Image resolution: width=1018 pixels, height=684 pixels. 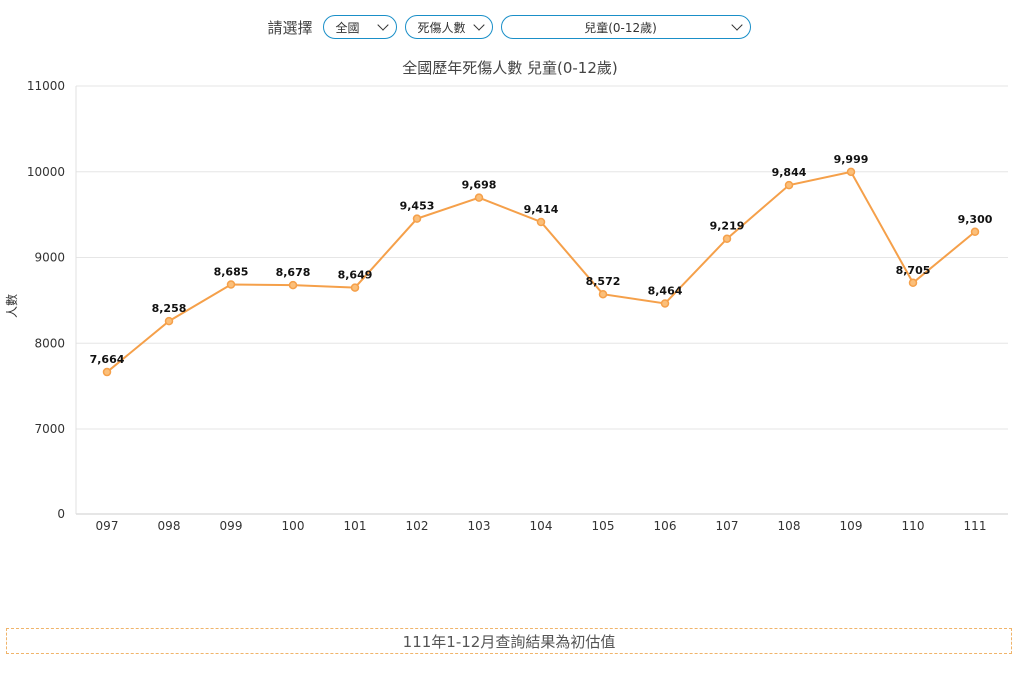 What do you see at coordinates (231, 526) in the screenshot?
I see `x-tick-label: 099` at bounding box center [231, 526].